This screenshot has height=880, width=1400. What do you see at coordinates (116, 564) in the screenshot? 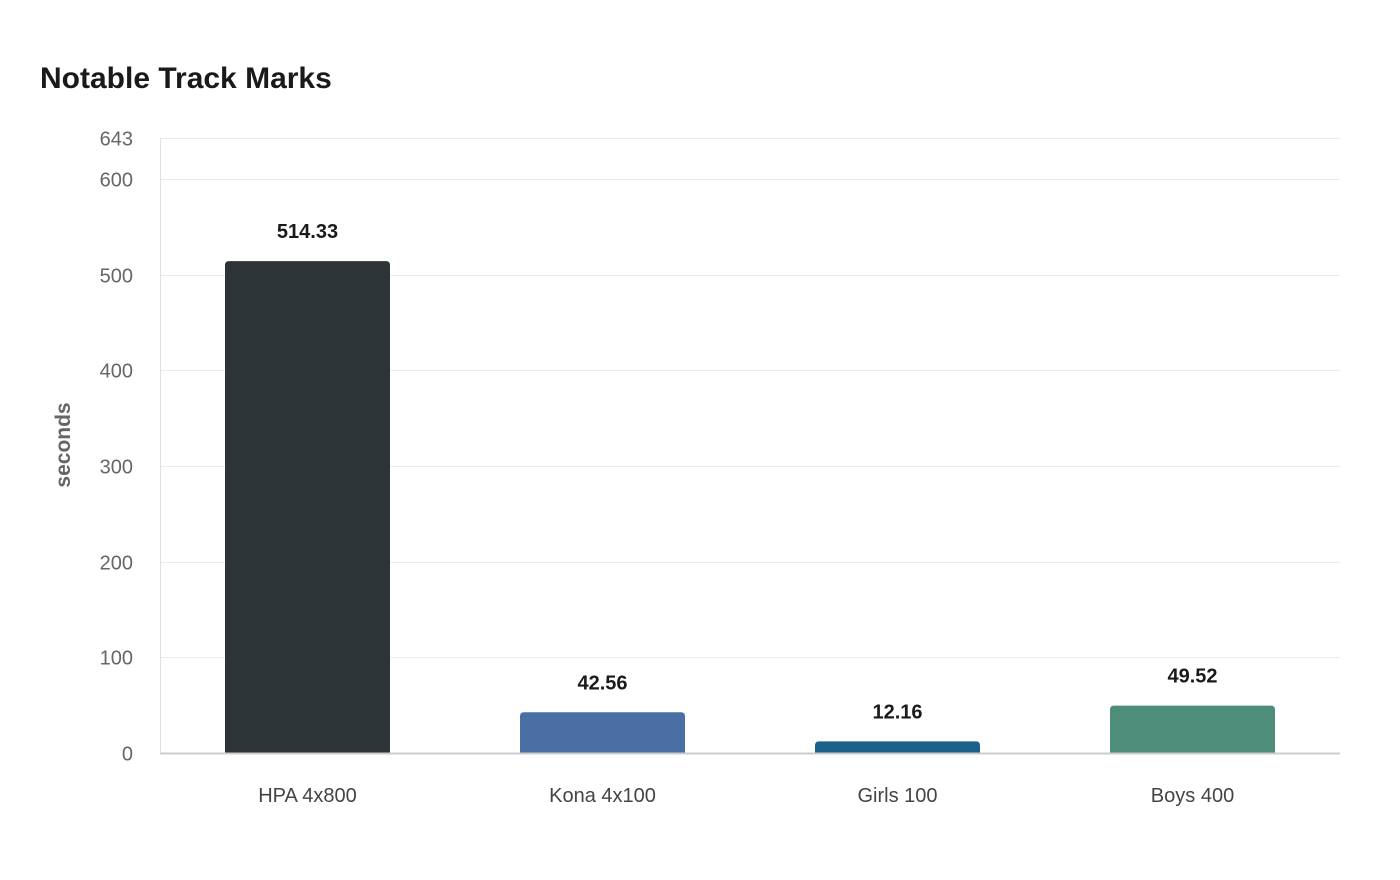
I see `y-tick-label: 200` at bounding box center [116, 564].